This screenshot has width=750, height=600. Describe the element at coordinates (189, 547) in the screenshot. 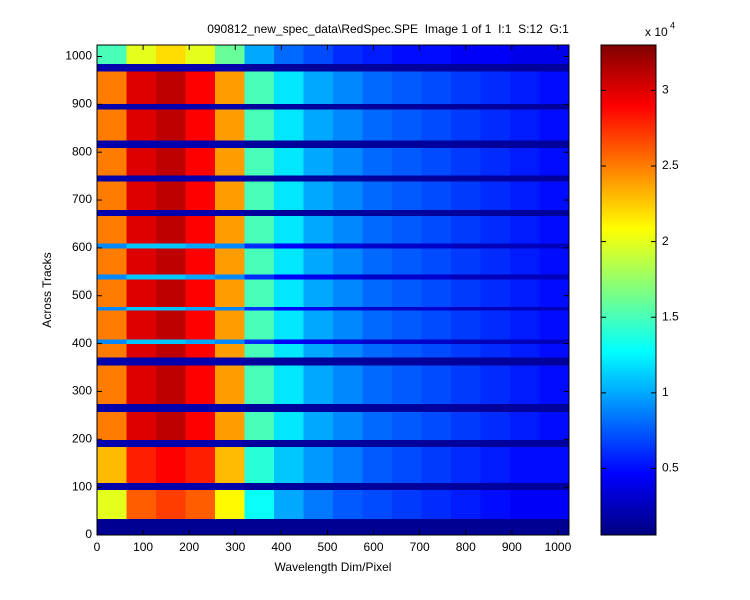

I see `x-tick-label: 200` at that location.